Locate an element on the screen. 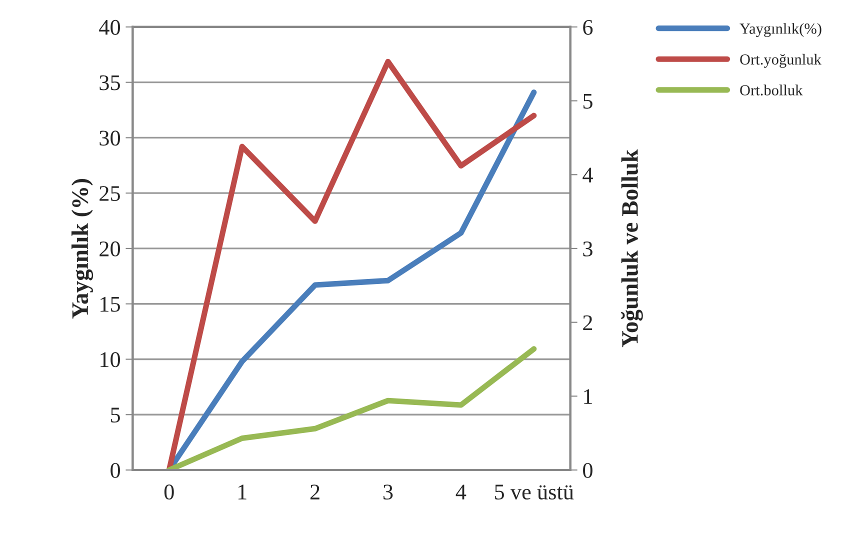 The width and height of the screenshot is (845, 539). y-tick-label: 0 is located at coordinates (115, 470).